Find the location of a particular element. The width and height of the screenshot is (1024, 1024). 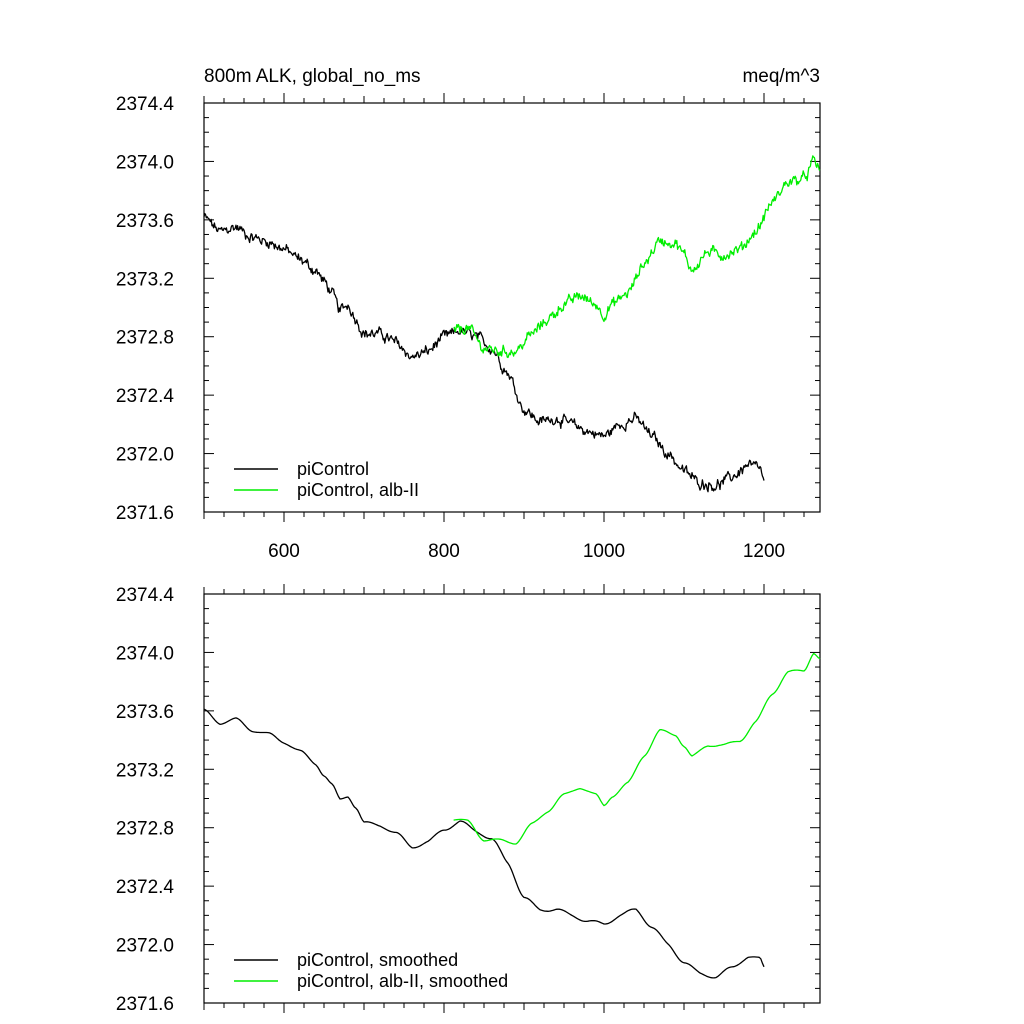

x-tick-label: 800 is located at coordinates (444, 551).